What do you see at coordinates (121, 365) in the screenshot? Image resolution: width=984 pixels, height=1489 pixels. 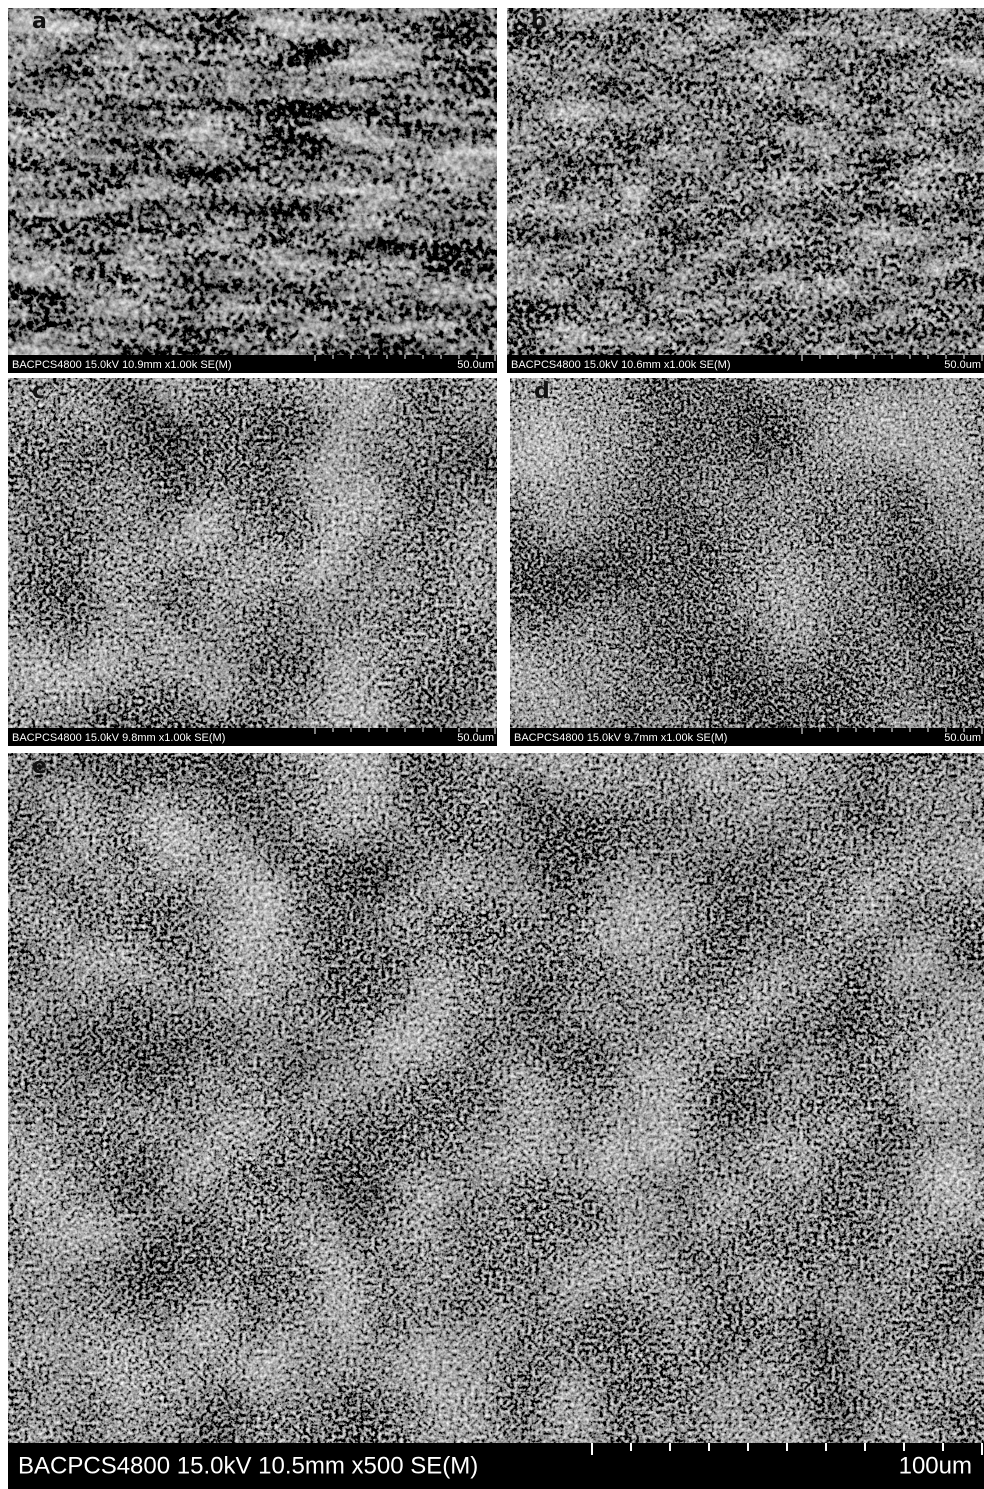 I see `info-text: BACPCS4800 15.0kV 10.9mm x1.00k SE(M)` at bounding box center [121, 365].